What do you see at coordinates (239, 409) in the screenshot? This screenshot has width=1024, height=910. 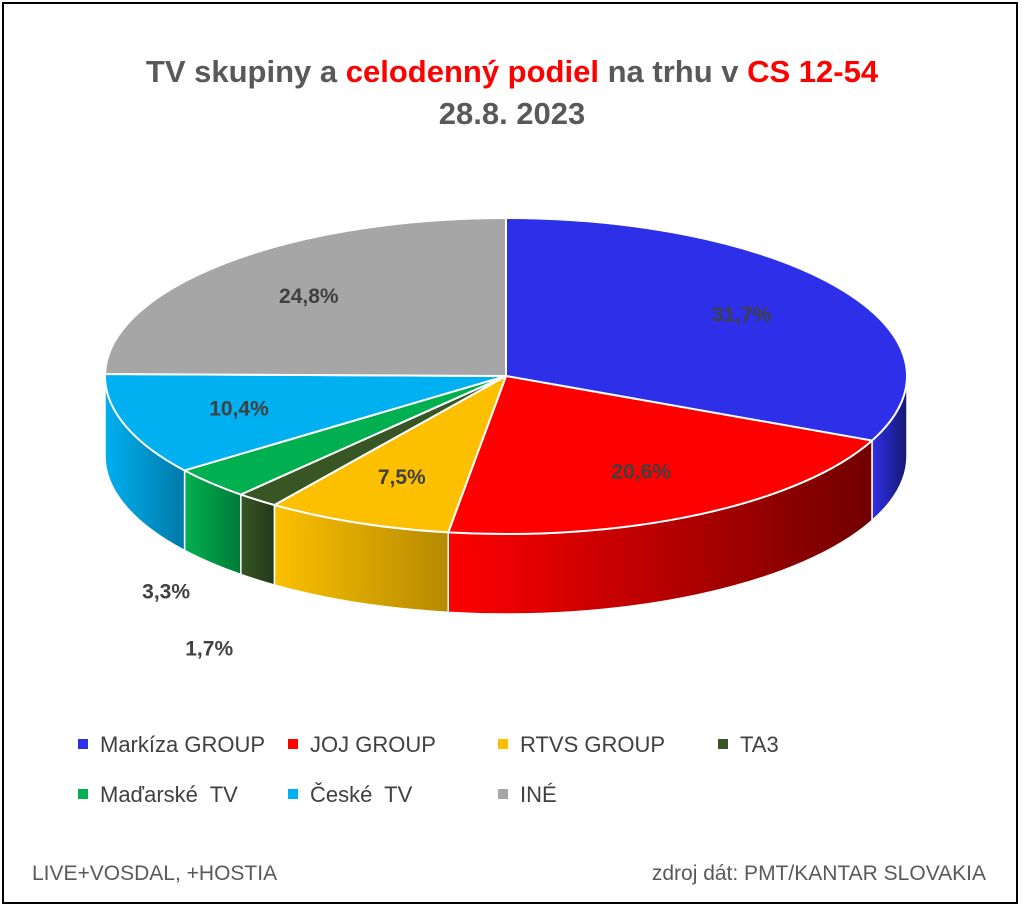 I see `data-label-ceske-tv: 10,4%` at bounding box center [239, 409].